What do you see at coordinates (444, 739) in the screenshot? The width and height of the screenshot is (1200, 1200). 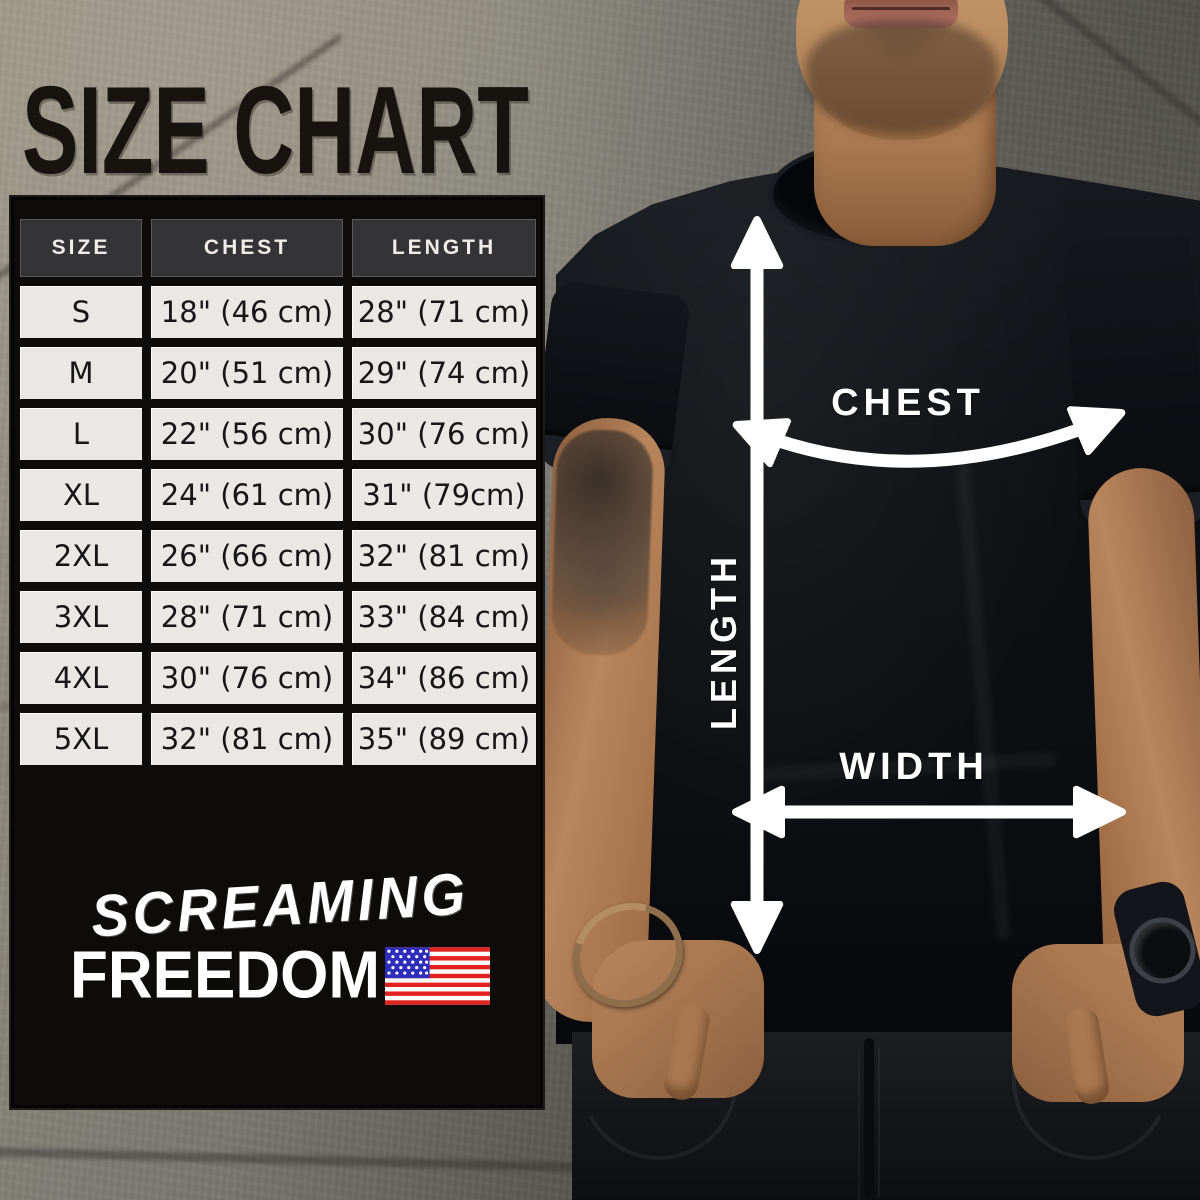 I see `table-cell-length: 35" (89 cm)` at bounding box center [444, 739].